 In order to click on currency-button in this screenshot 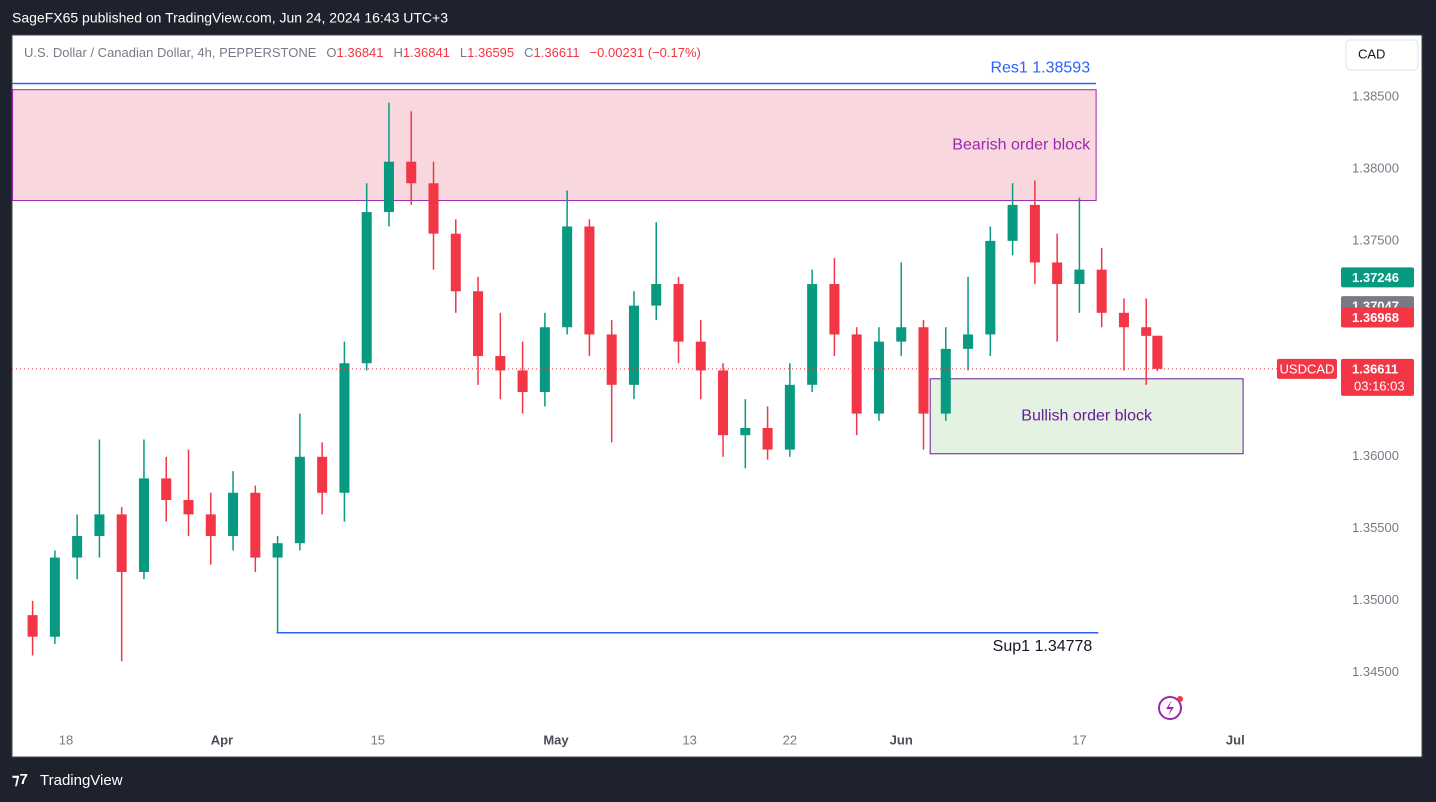, I will do `click(1382, 55)`.